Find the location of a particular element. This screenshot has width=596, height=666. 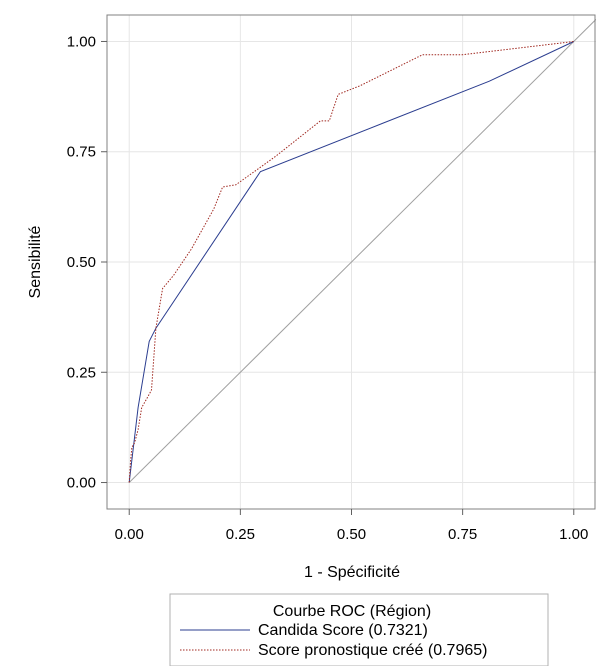

y-axis-label: Sensibilité is located at coordinates (35, 261).